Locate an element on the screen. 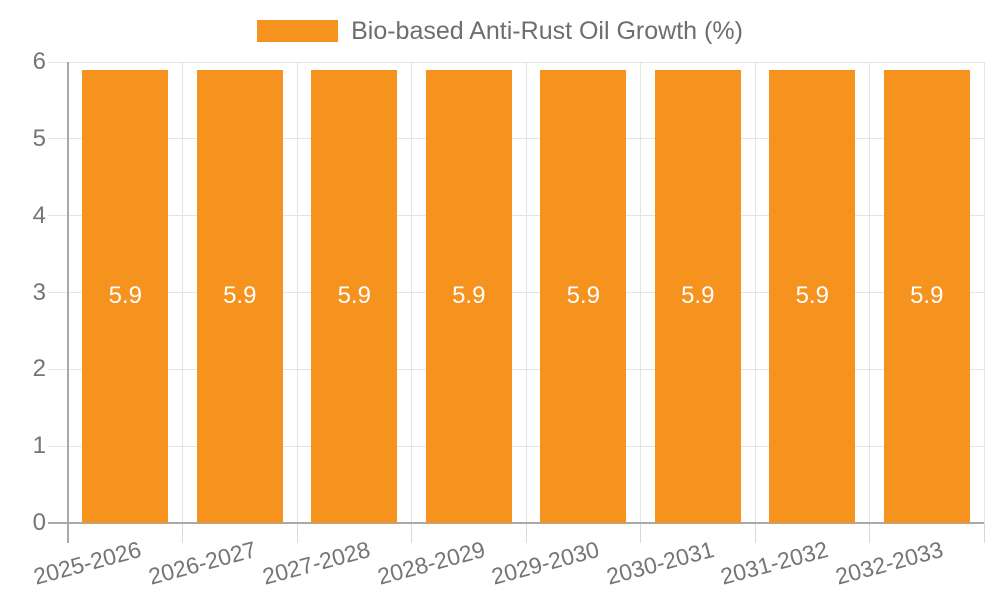  legend-label: Bio-based Anti-Rust Oil Growth (%) is located at coordinates (547, 30).